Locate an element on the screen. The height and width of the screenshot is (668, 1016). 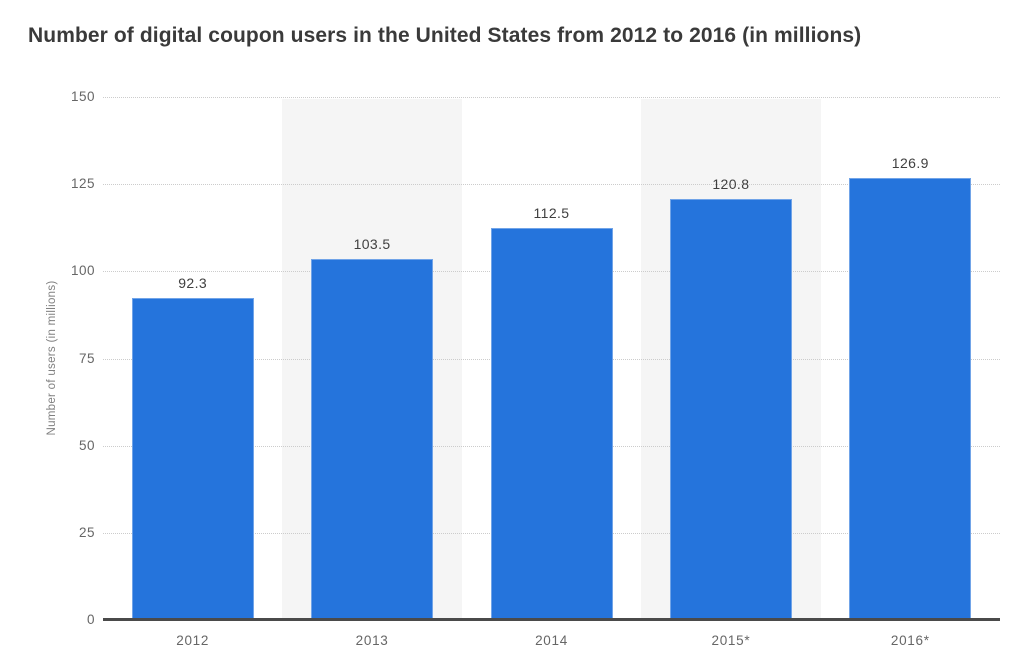
bar-value-label: 103.5 is located at coordinates (372, 244).